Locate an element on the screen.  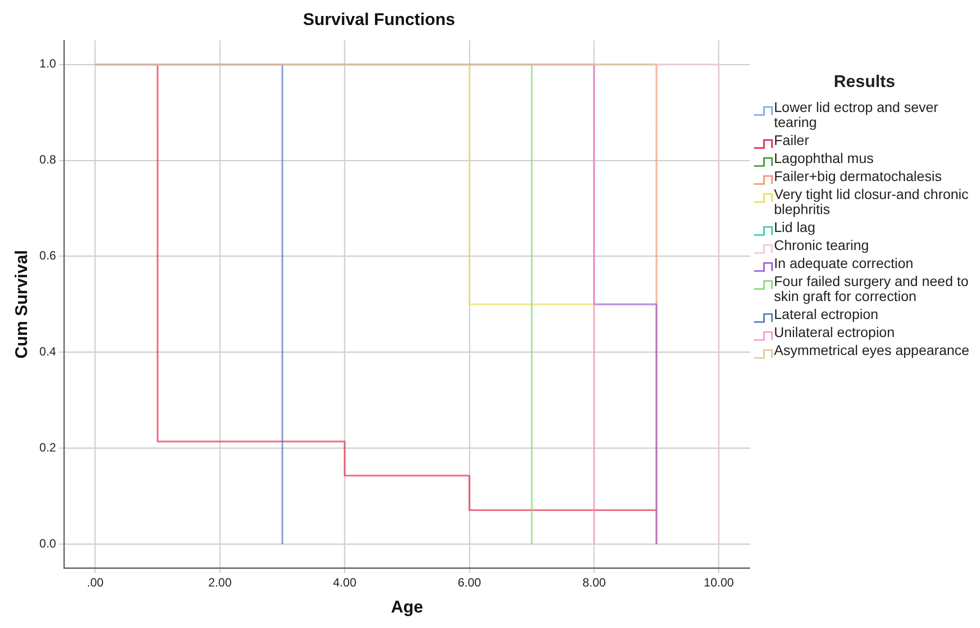
legend-title: Results is located at coordinates (864, 82).